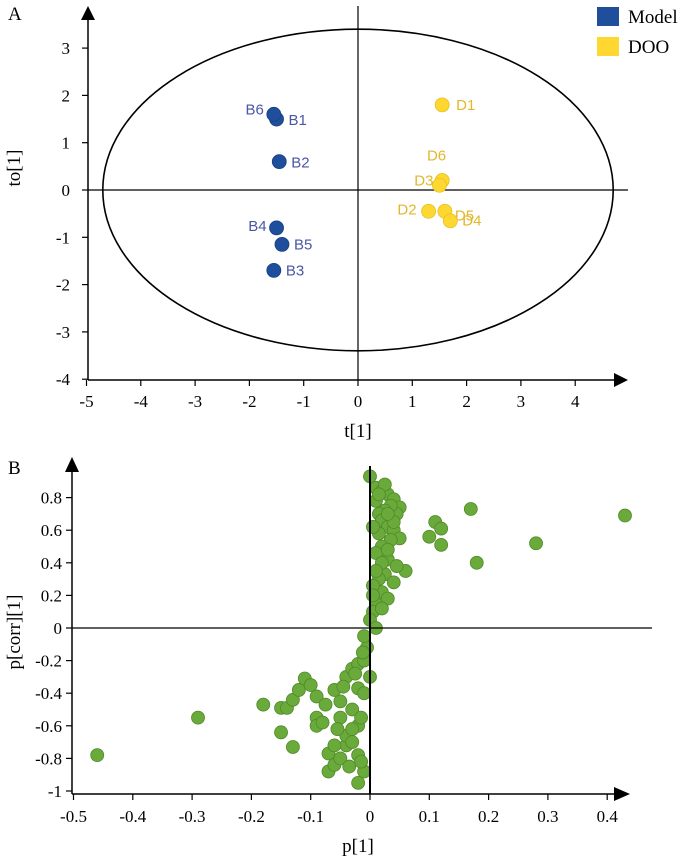 Image resolution: width=700 pixels, height=856 pixels. Describe the element at coordinates (66, 95) in the screenshot. I see `panel-a-ytick-label: 2` at that location.